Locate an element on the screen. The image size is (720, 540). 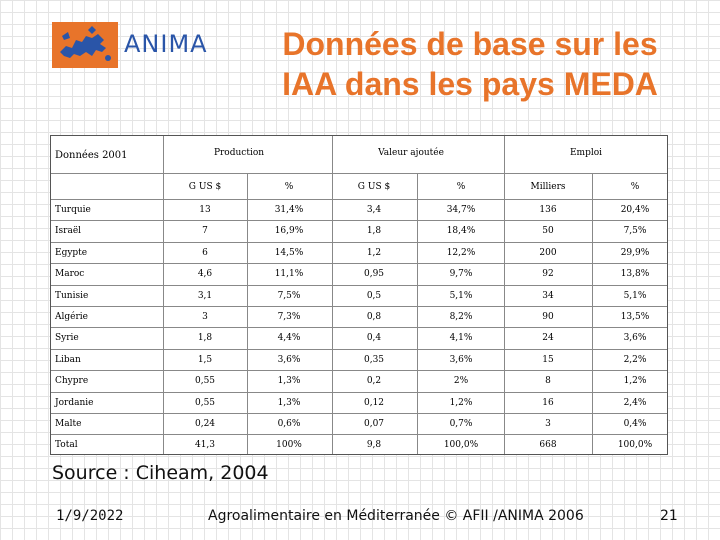
value-cell: 9,8 is located at coordinates (374, 445).